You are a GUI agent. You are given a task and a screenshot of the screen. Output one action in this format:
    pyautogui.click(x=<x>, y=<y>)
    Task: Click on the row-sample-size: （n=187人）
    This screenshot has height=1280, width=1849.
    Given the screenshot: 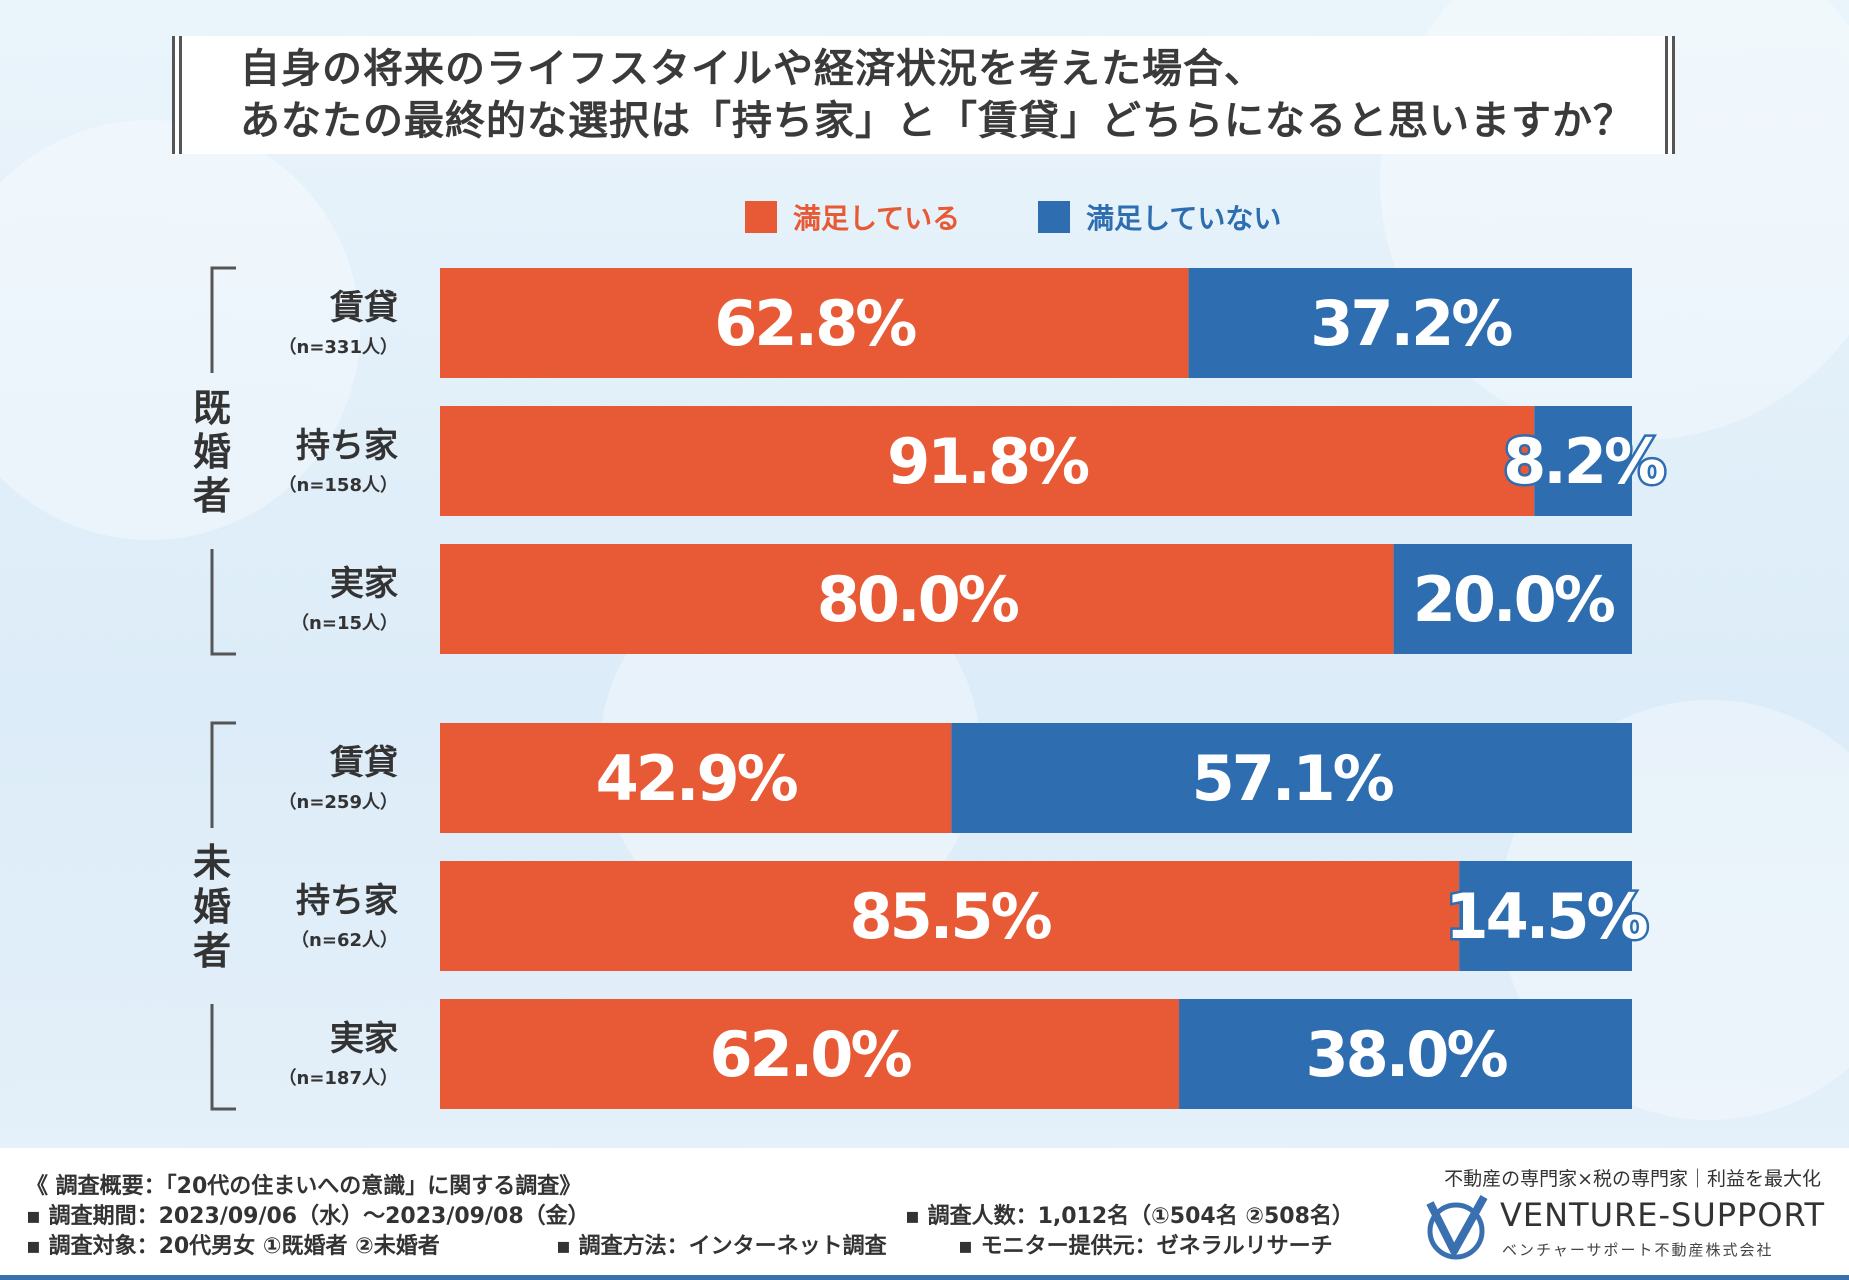 What is the action you would take?
    pyautogui.click(x=338, y=1078)
    